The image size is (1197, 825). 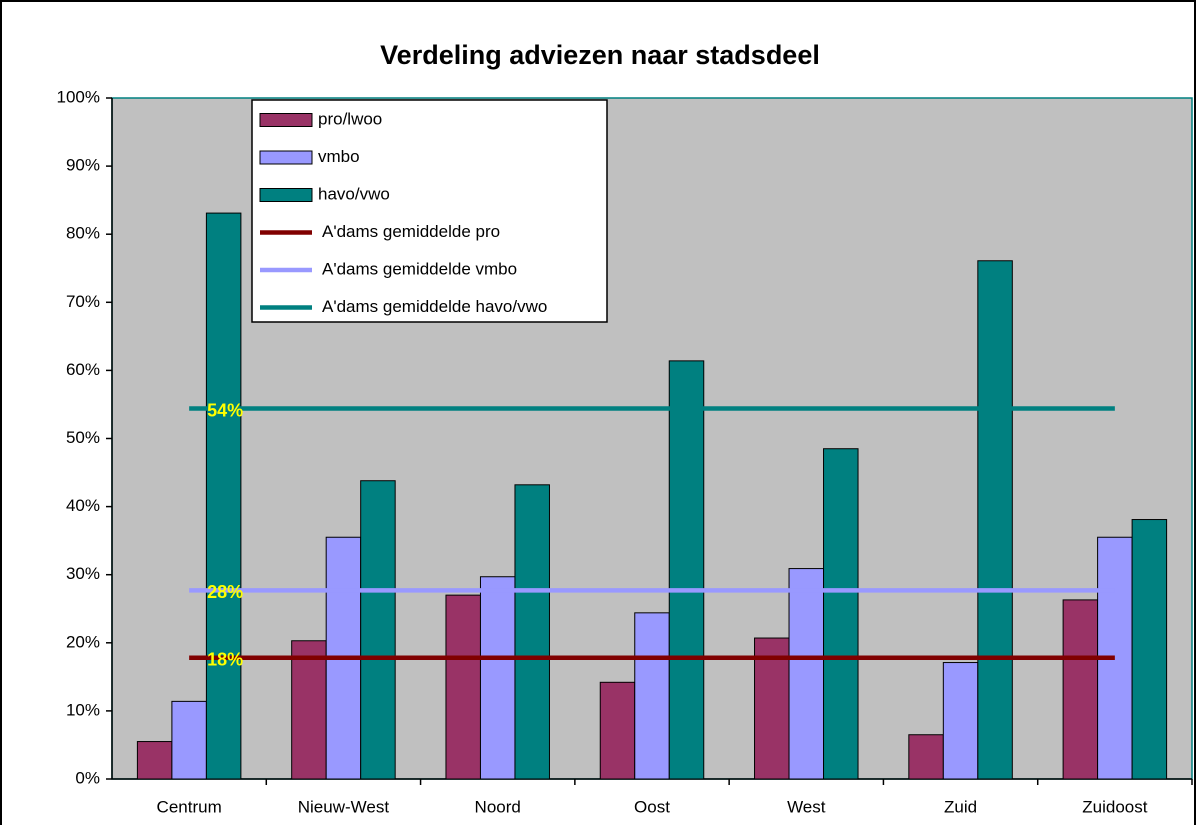 I want to click on x-tick-label: Nieuw-West, so click(x=344, y=806).